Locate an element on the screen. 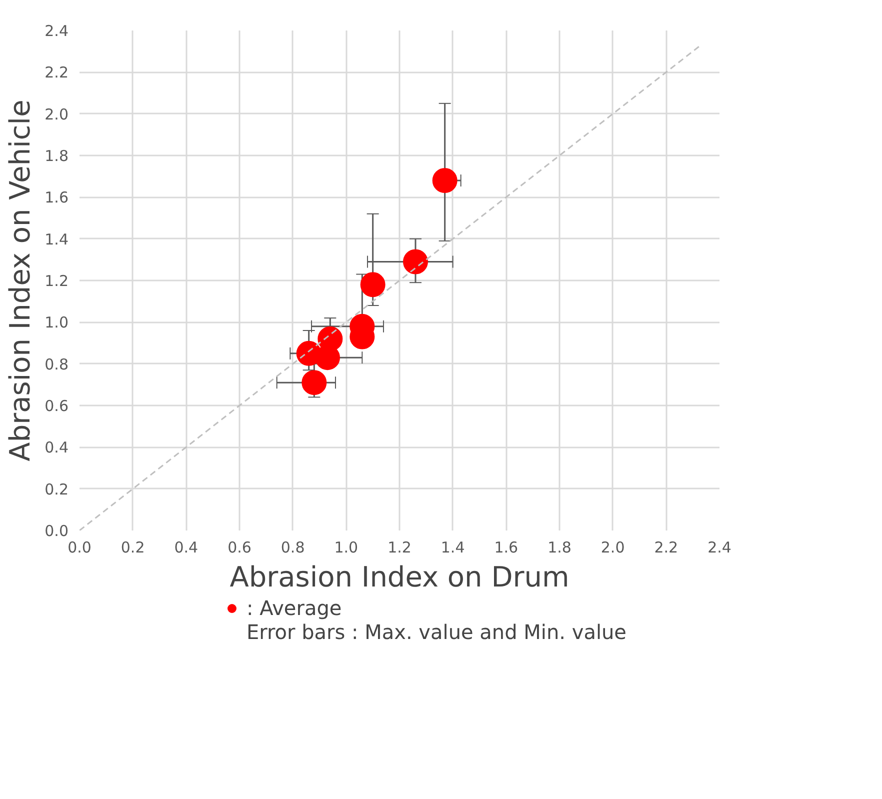 The height and width of the screenshot is (799, 882). x-tick-label: 1.8 is located at coordinates (560, 547).